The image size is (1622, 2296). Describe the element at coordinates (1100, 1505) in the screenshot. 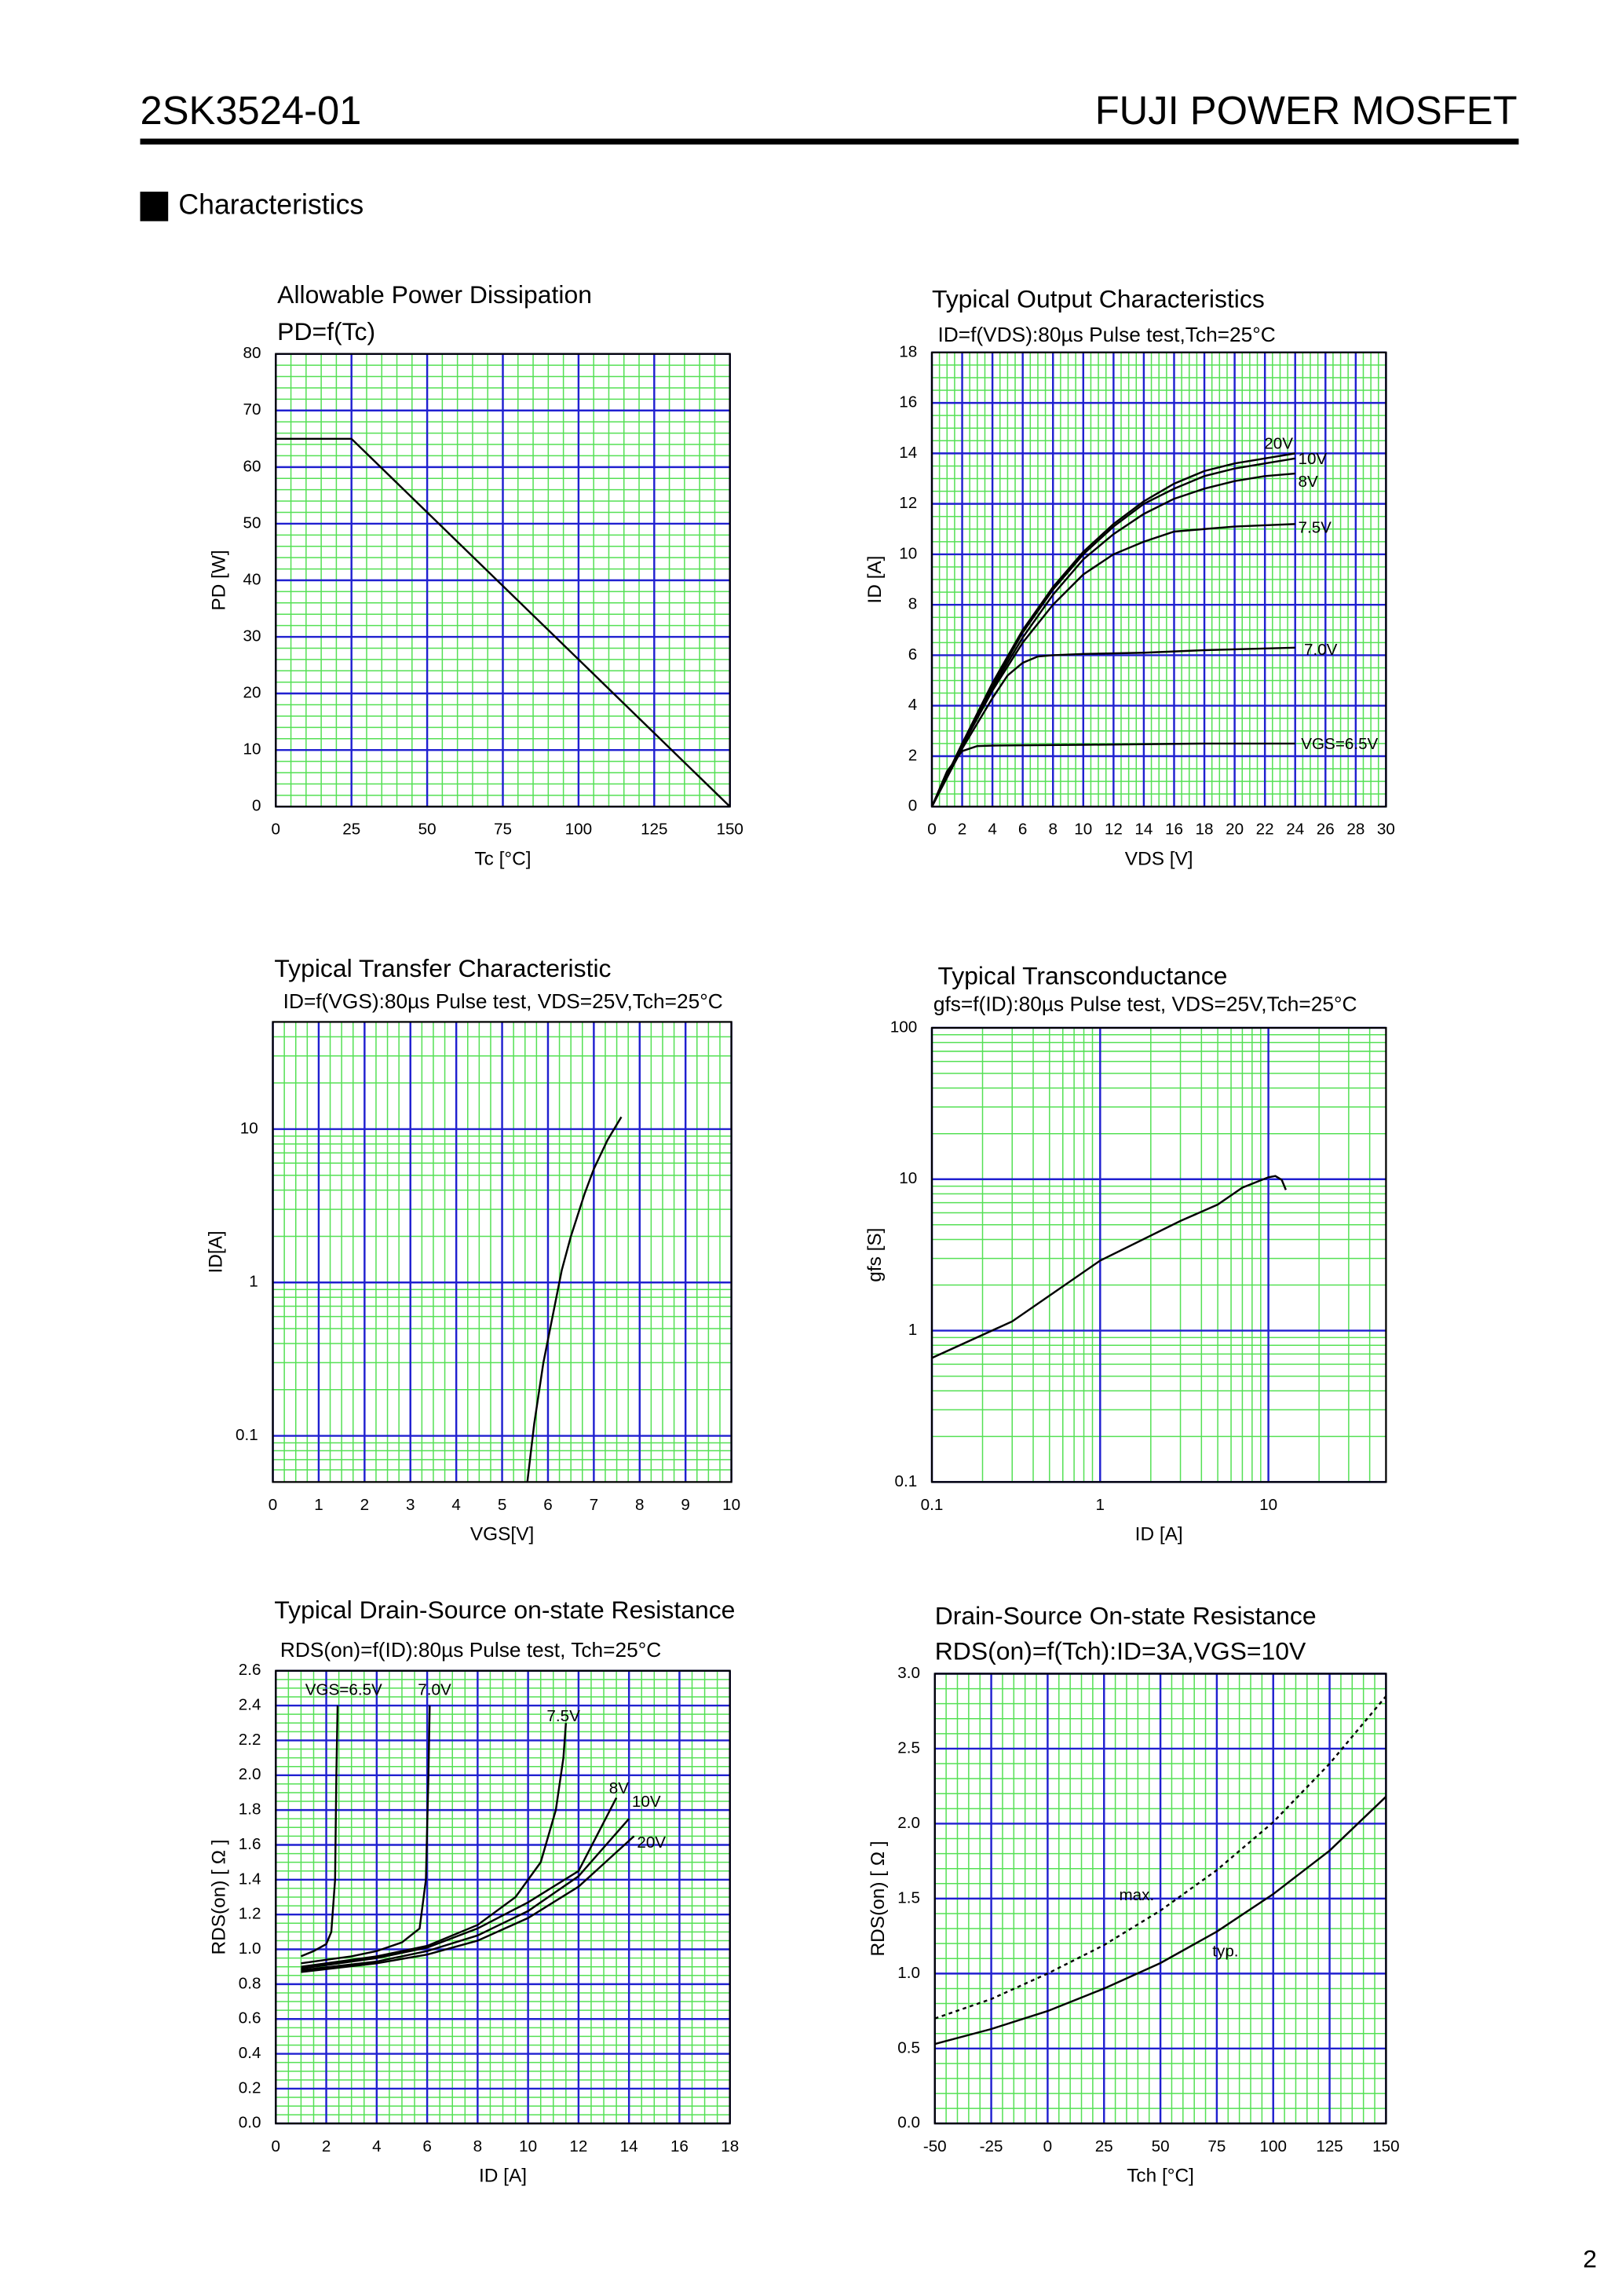

I see `x-tick-label: 1` at that location.